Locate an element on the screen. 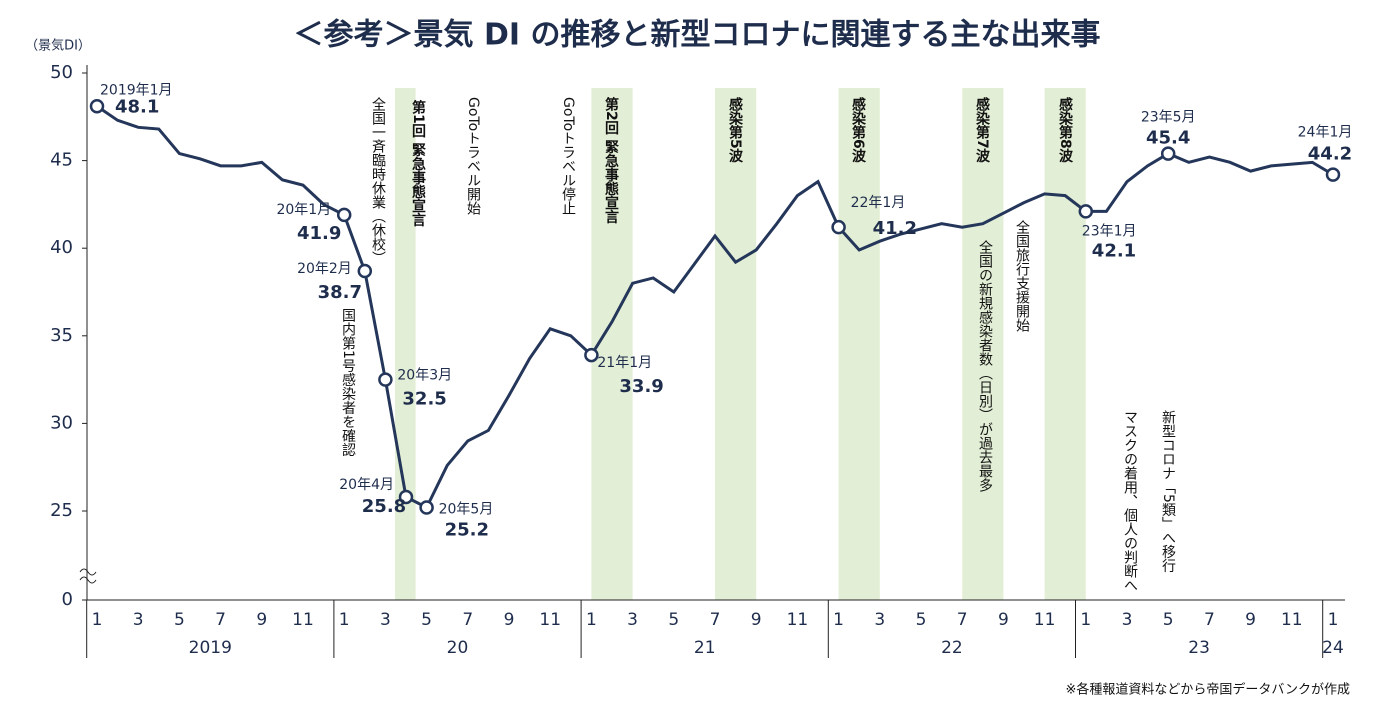 The image size is (1382, 717). y-tick-label: 25 is located at coordinates (61, 510).